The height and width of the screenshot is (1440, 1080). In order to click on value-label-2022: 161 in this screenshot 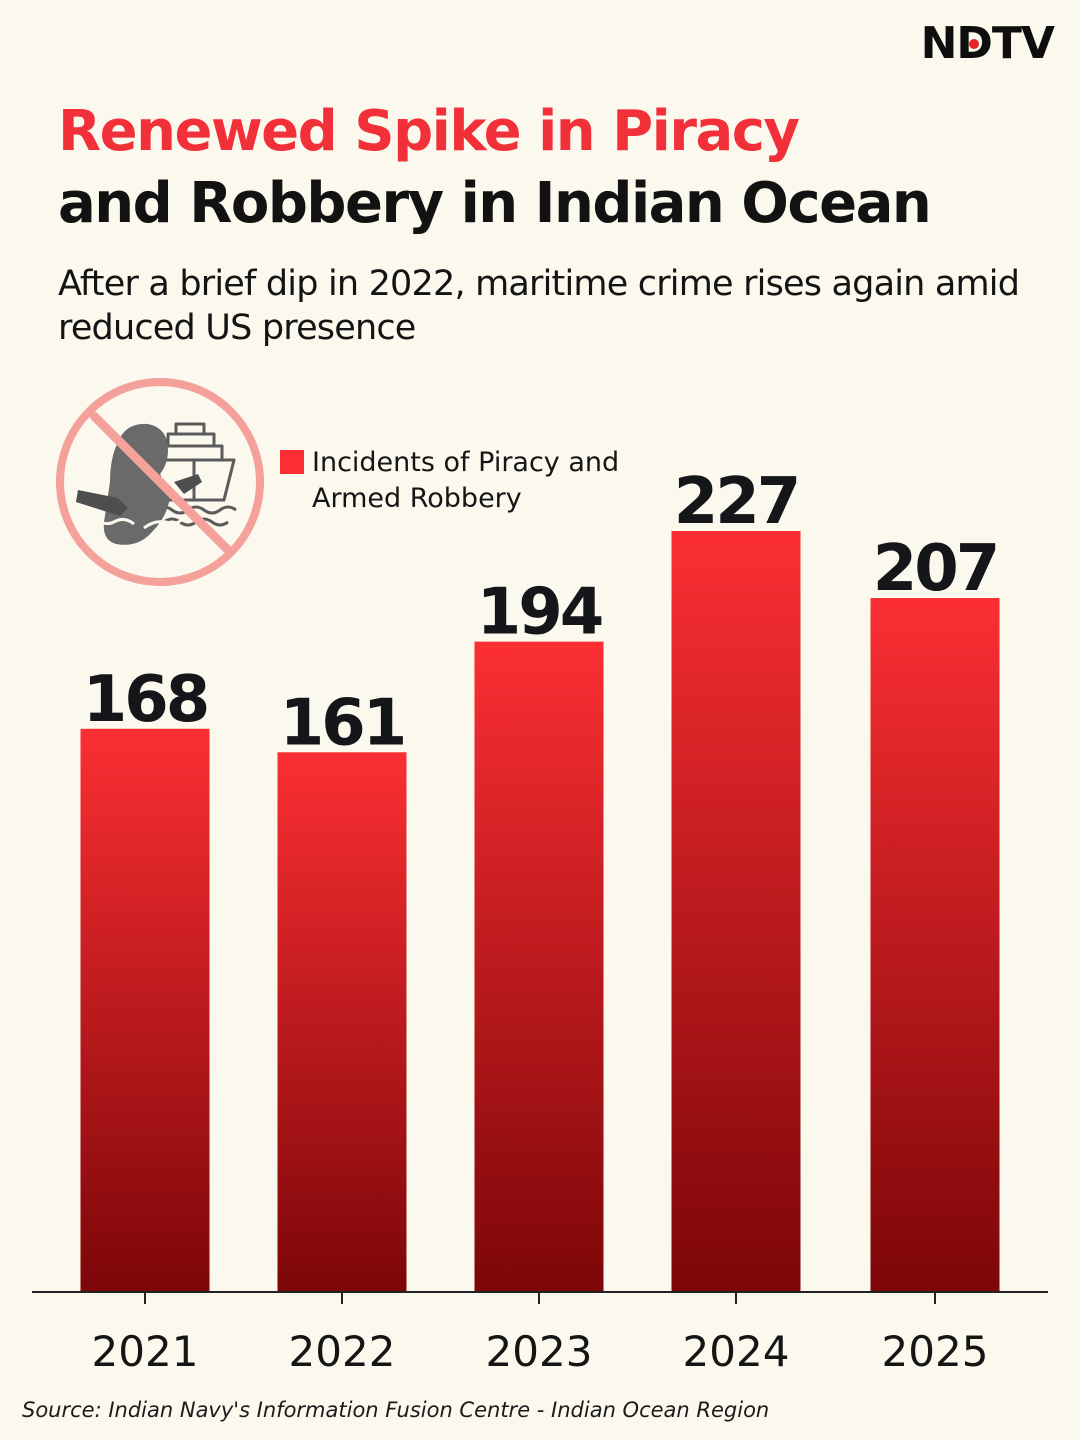, I will do `click(342, 723)`.